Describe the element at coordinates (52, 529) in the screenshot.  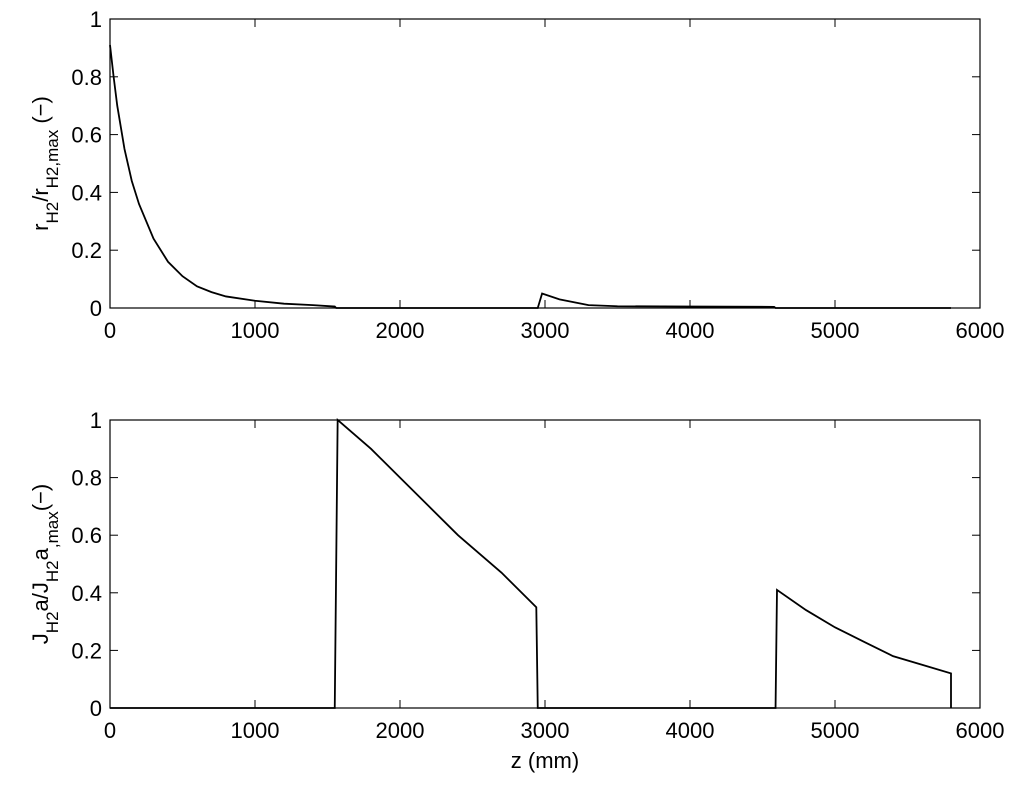
I see `y-axis-label-part: ,max` at that location.